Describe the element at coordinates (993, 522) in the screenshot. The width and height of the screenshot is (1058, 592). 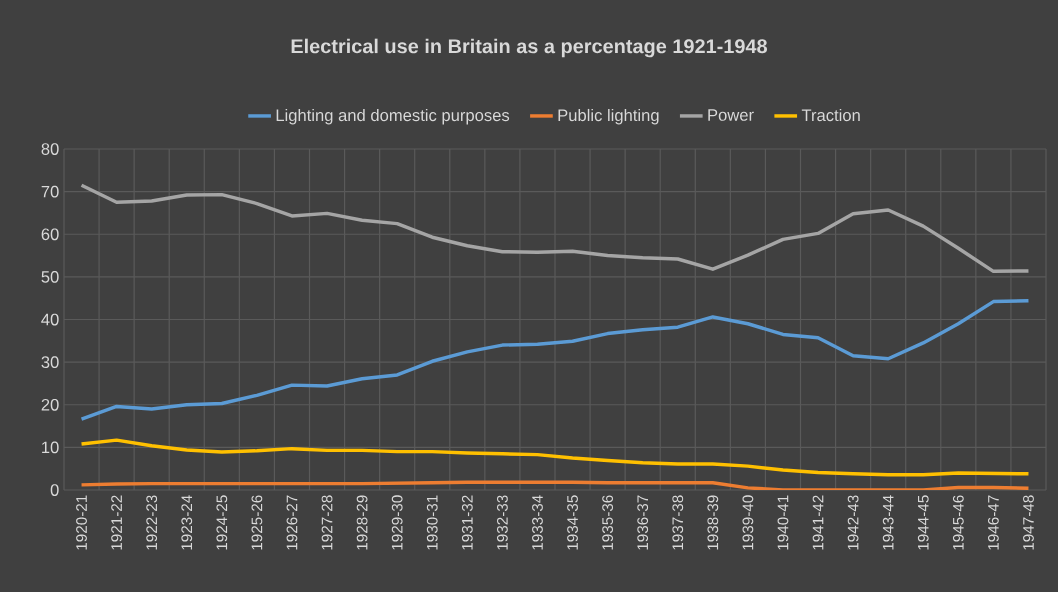
I see `x-tick-label: 1946-47` at that location.